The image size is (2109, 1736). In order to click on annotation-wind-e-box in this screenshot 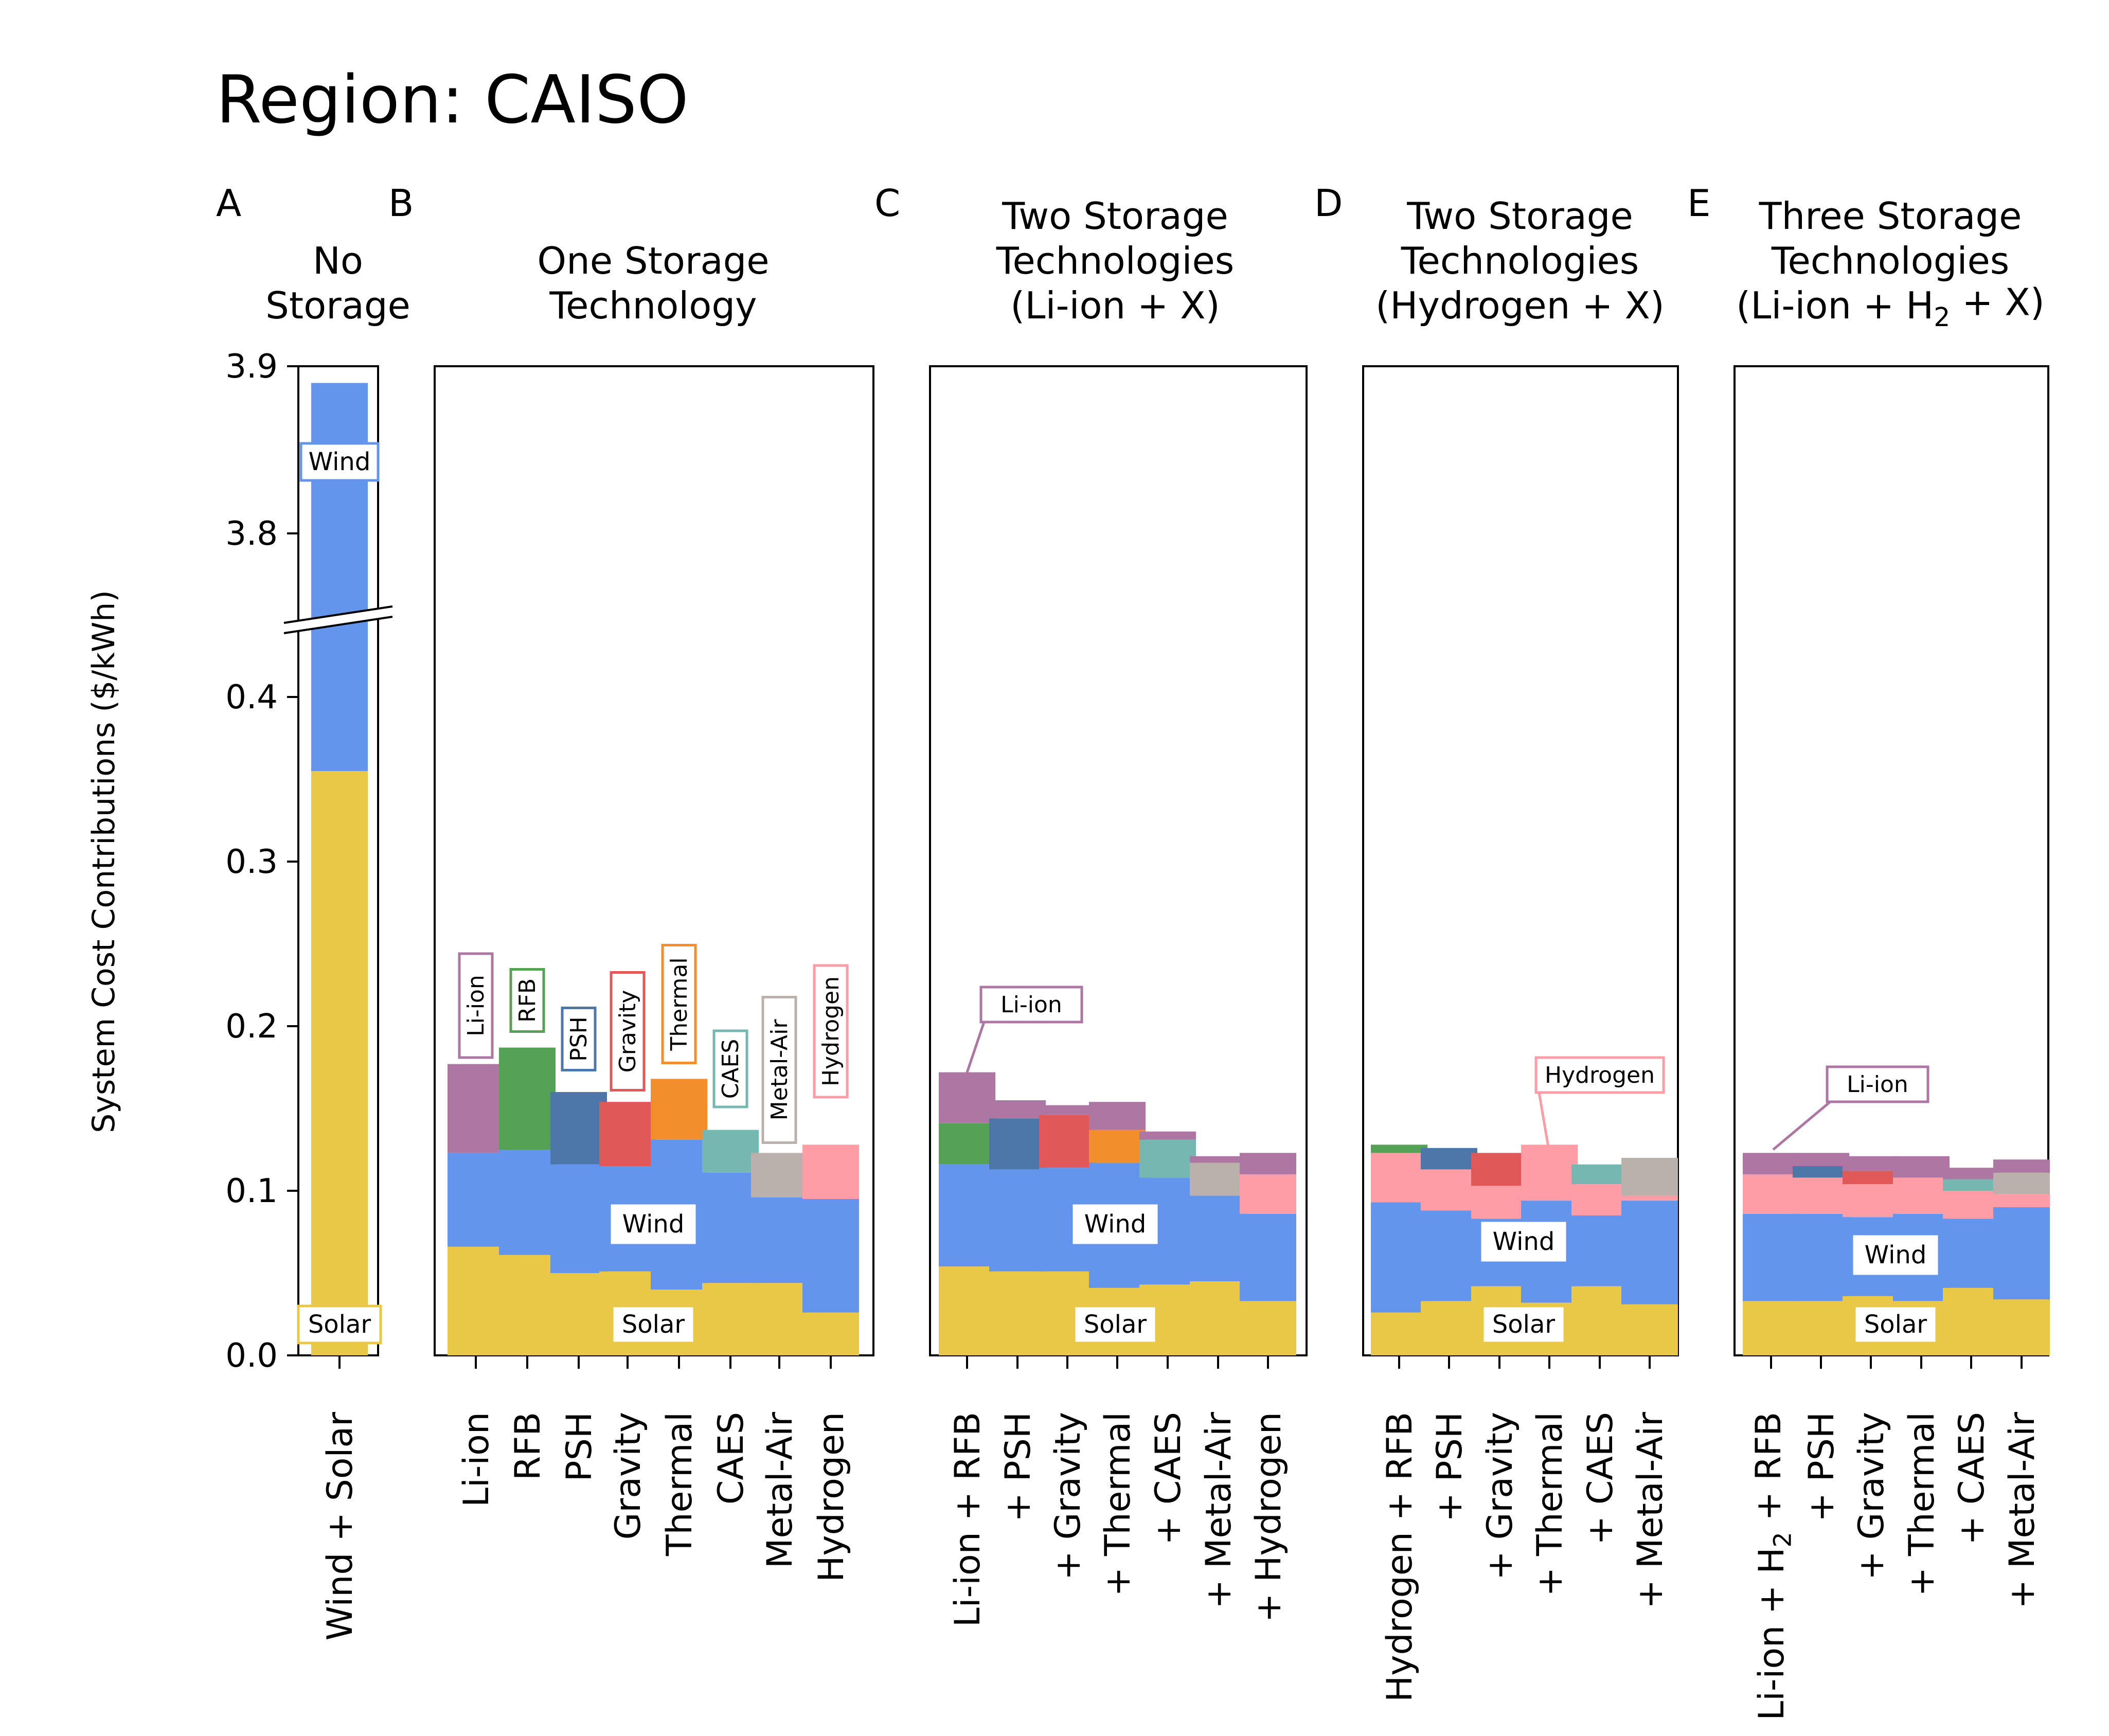, I will do `click(1895, 1255)`.